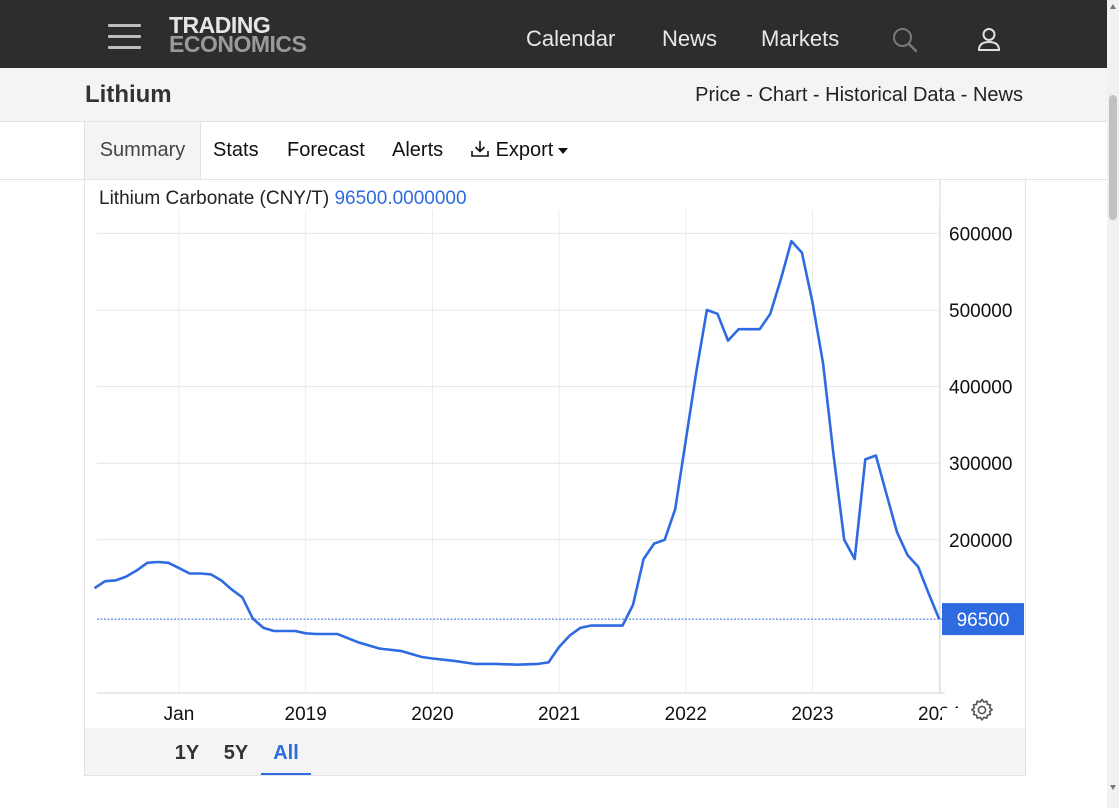 The image size is (1119, 808). I want to click on x-tick-label: 2021, so click(559, 714).